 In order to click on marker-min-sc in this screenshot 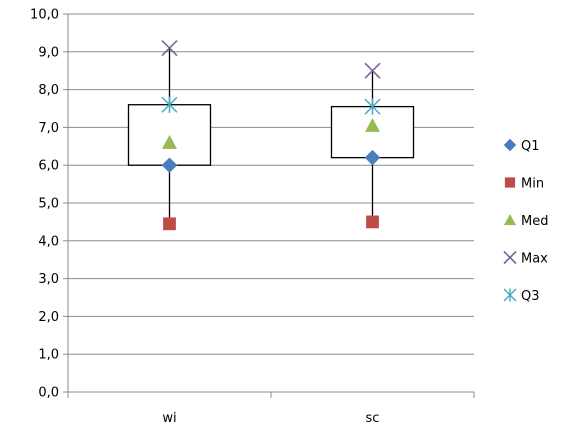, I will do `click(372, 222)`.